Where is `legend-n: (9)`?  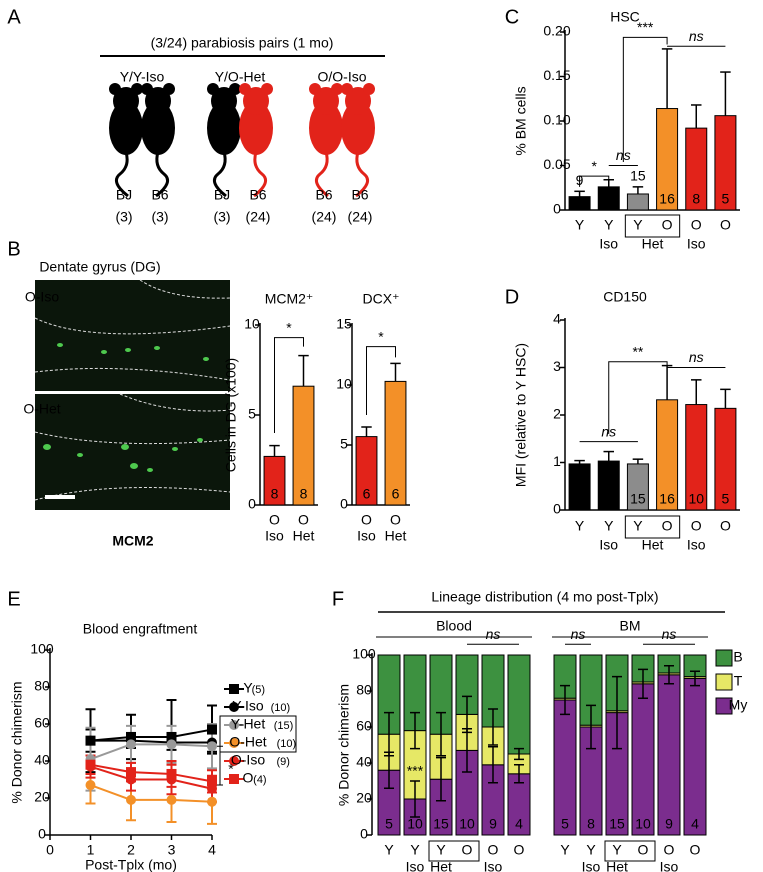
legend-n: (9) is located at coordinates (283, 762).